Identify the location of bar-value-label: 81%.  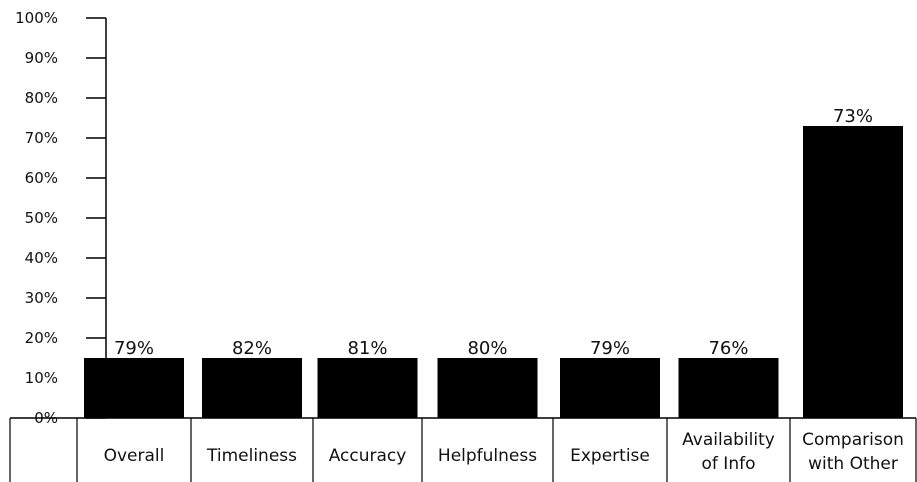
(367, 348).